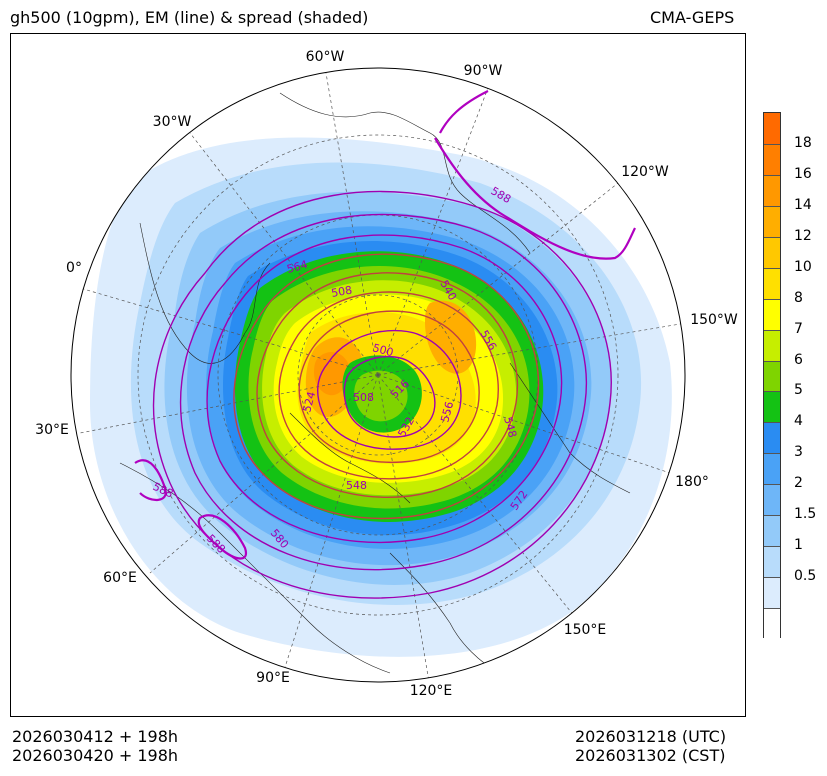  What do you see at coordinates (803, 204) in the screenshot?
I see `colorbar-tick-label: 14` at bounding box center [803, 204].